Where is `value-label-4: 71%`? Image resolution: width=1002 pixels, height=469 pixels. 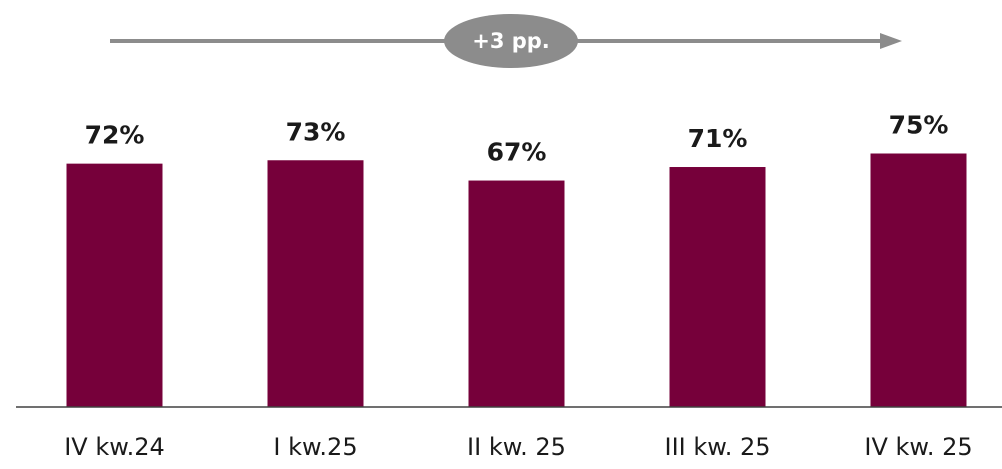 value-label-4: 71% is located at coordinates (718, 138).